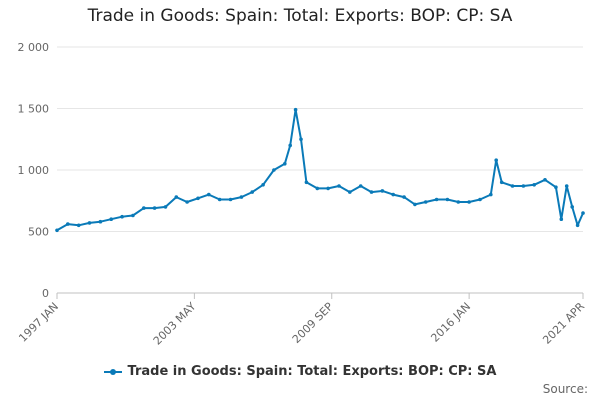  Describe the element at coordinates (45, 293) in the screenshot. I see `y-tick-label: 0` at that location.